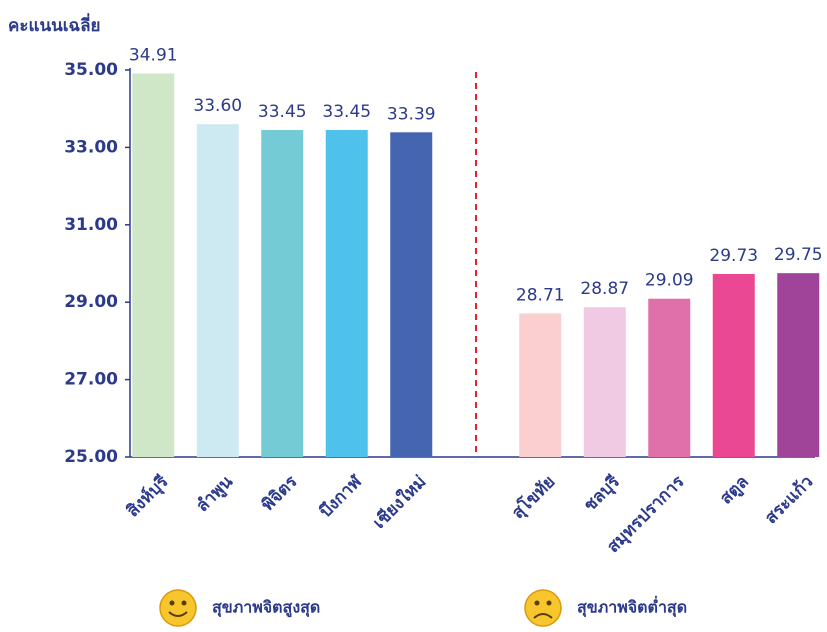 The height and width of the screenshot is (632, 827). What do you see at coordinates (91, 147) in the screenshot?
I see `y-tick-label: 33.00` at bounding box center [91, 147].